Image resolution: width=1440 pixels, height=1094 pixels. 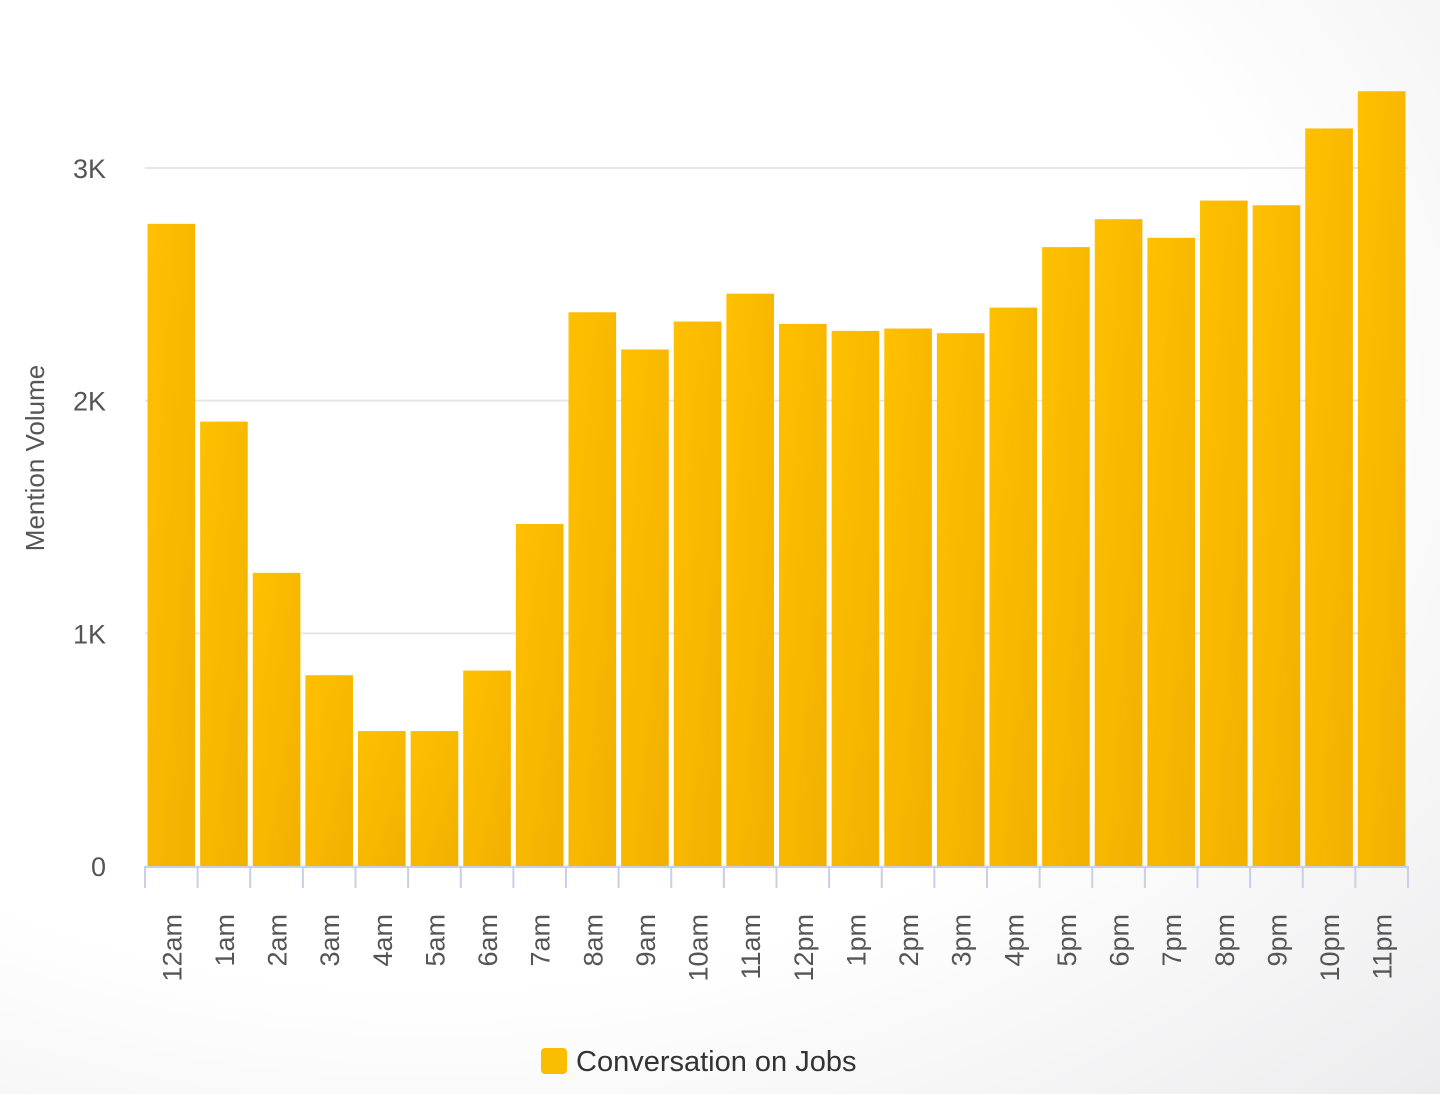 I want to click on x-tick-label: 9am, so click(x=646, y=940).